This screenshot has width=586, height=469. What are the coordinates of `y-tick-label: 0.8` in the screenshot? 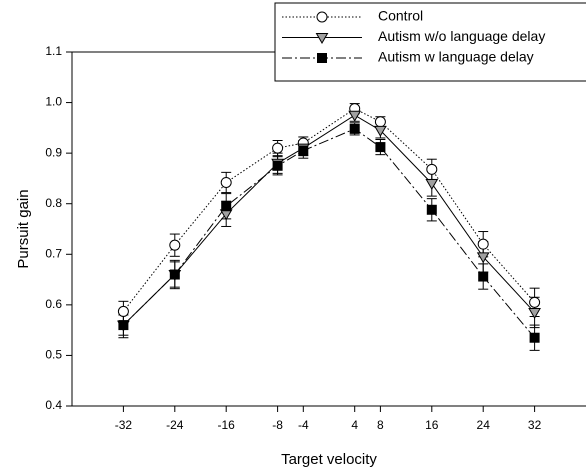 It's located at (53, 203).